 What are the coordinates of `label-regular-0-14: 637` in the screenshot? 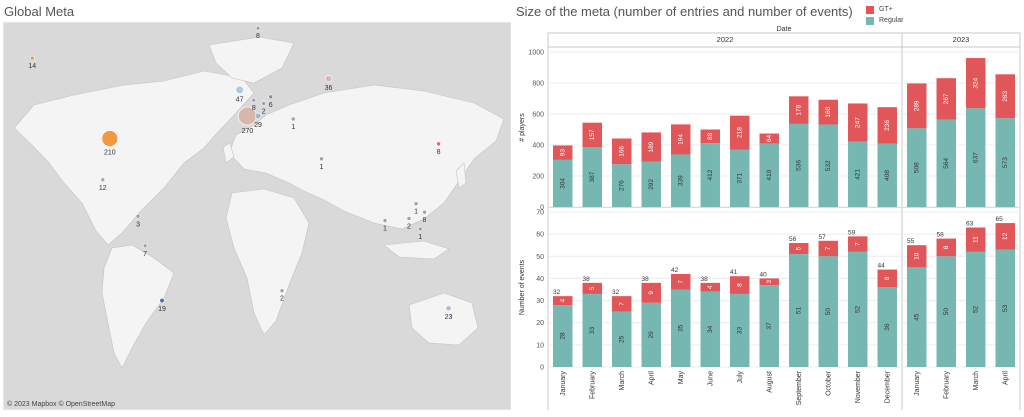 It's located at (975, 157).